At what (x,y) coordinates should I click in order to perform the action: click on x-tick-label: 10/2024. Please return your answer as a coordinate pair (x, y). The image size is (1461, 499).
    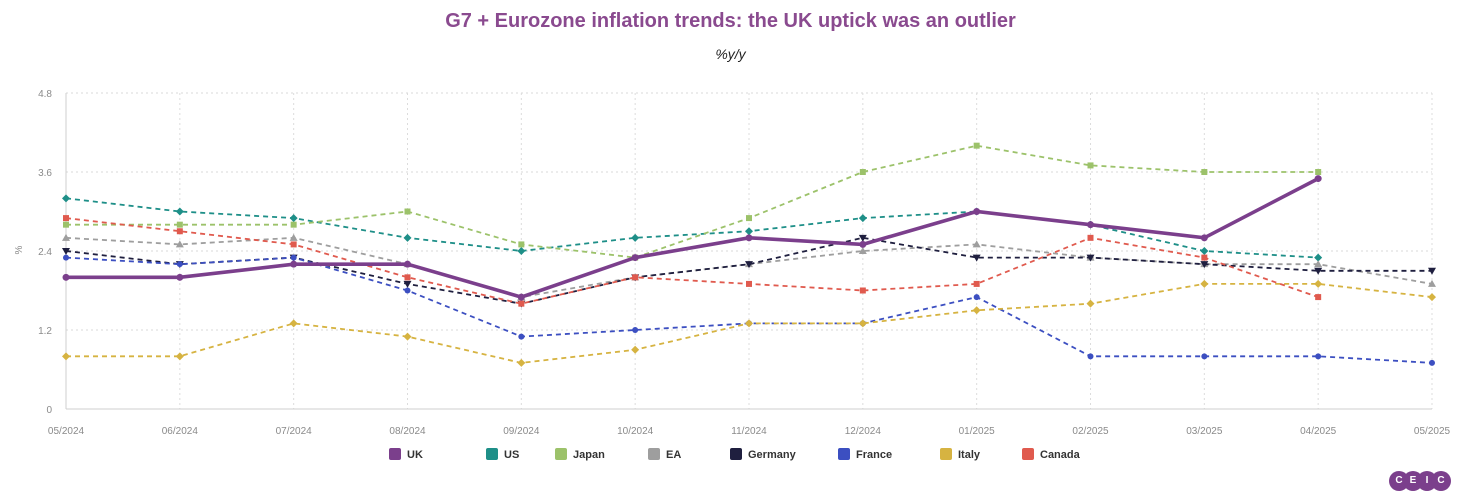
    Looking at the image, I should click on (635, 431).